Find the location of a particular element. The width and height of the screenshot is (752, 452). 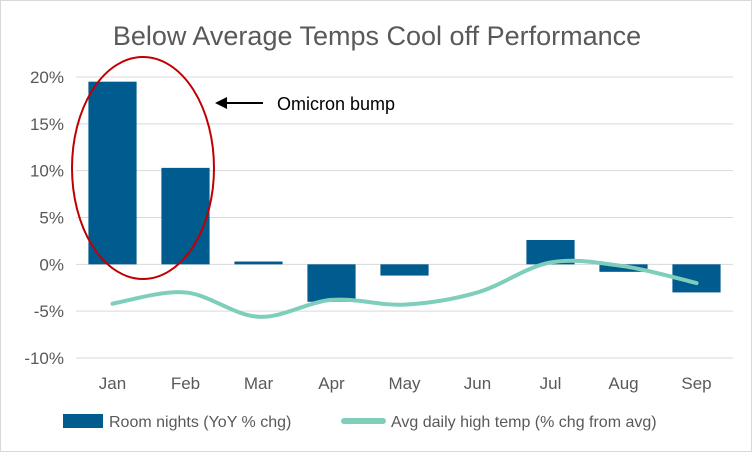

y-tick-label: 15% is located at coordinates (47, 124).